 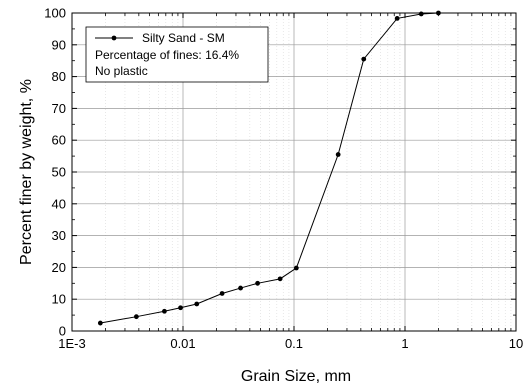 What do you see at coordinates (59, 44) in the screenshot?
I see `y-tick-label: 90` at bounding box center [59, 44].